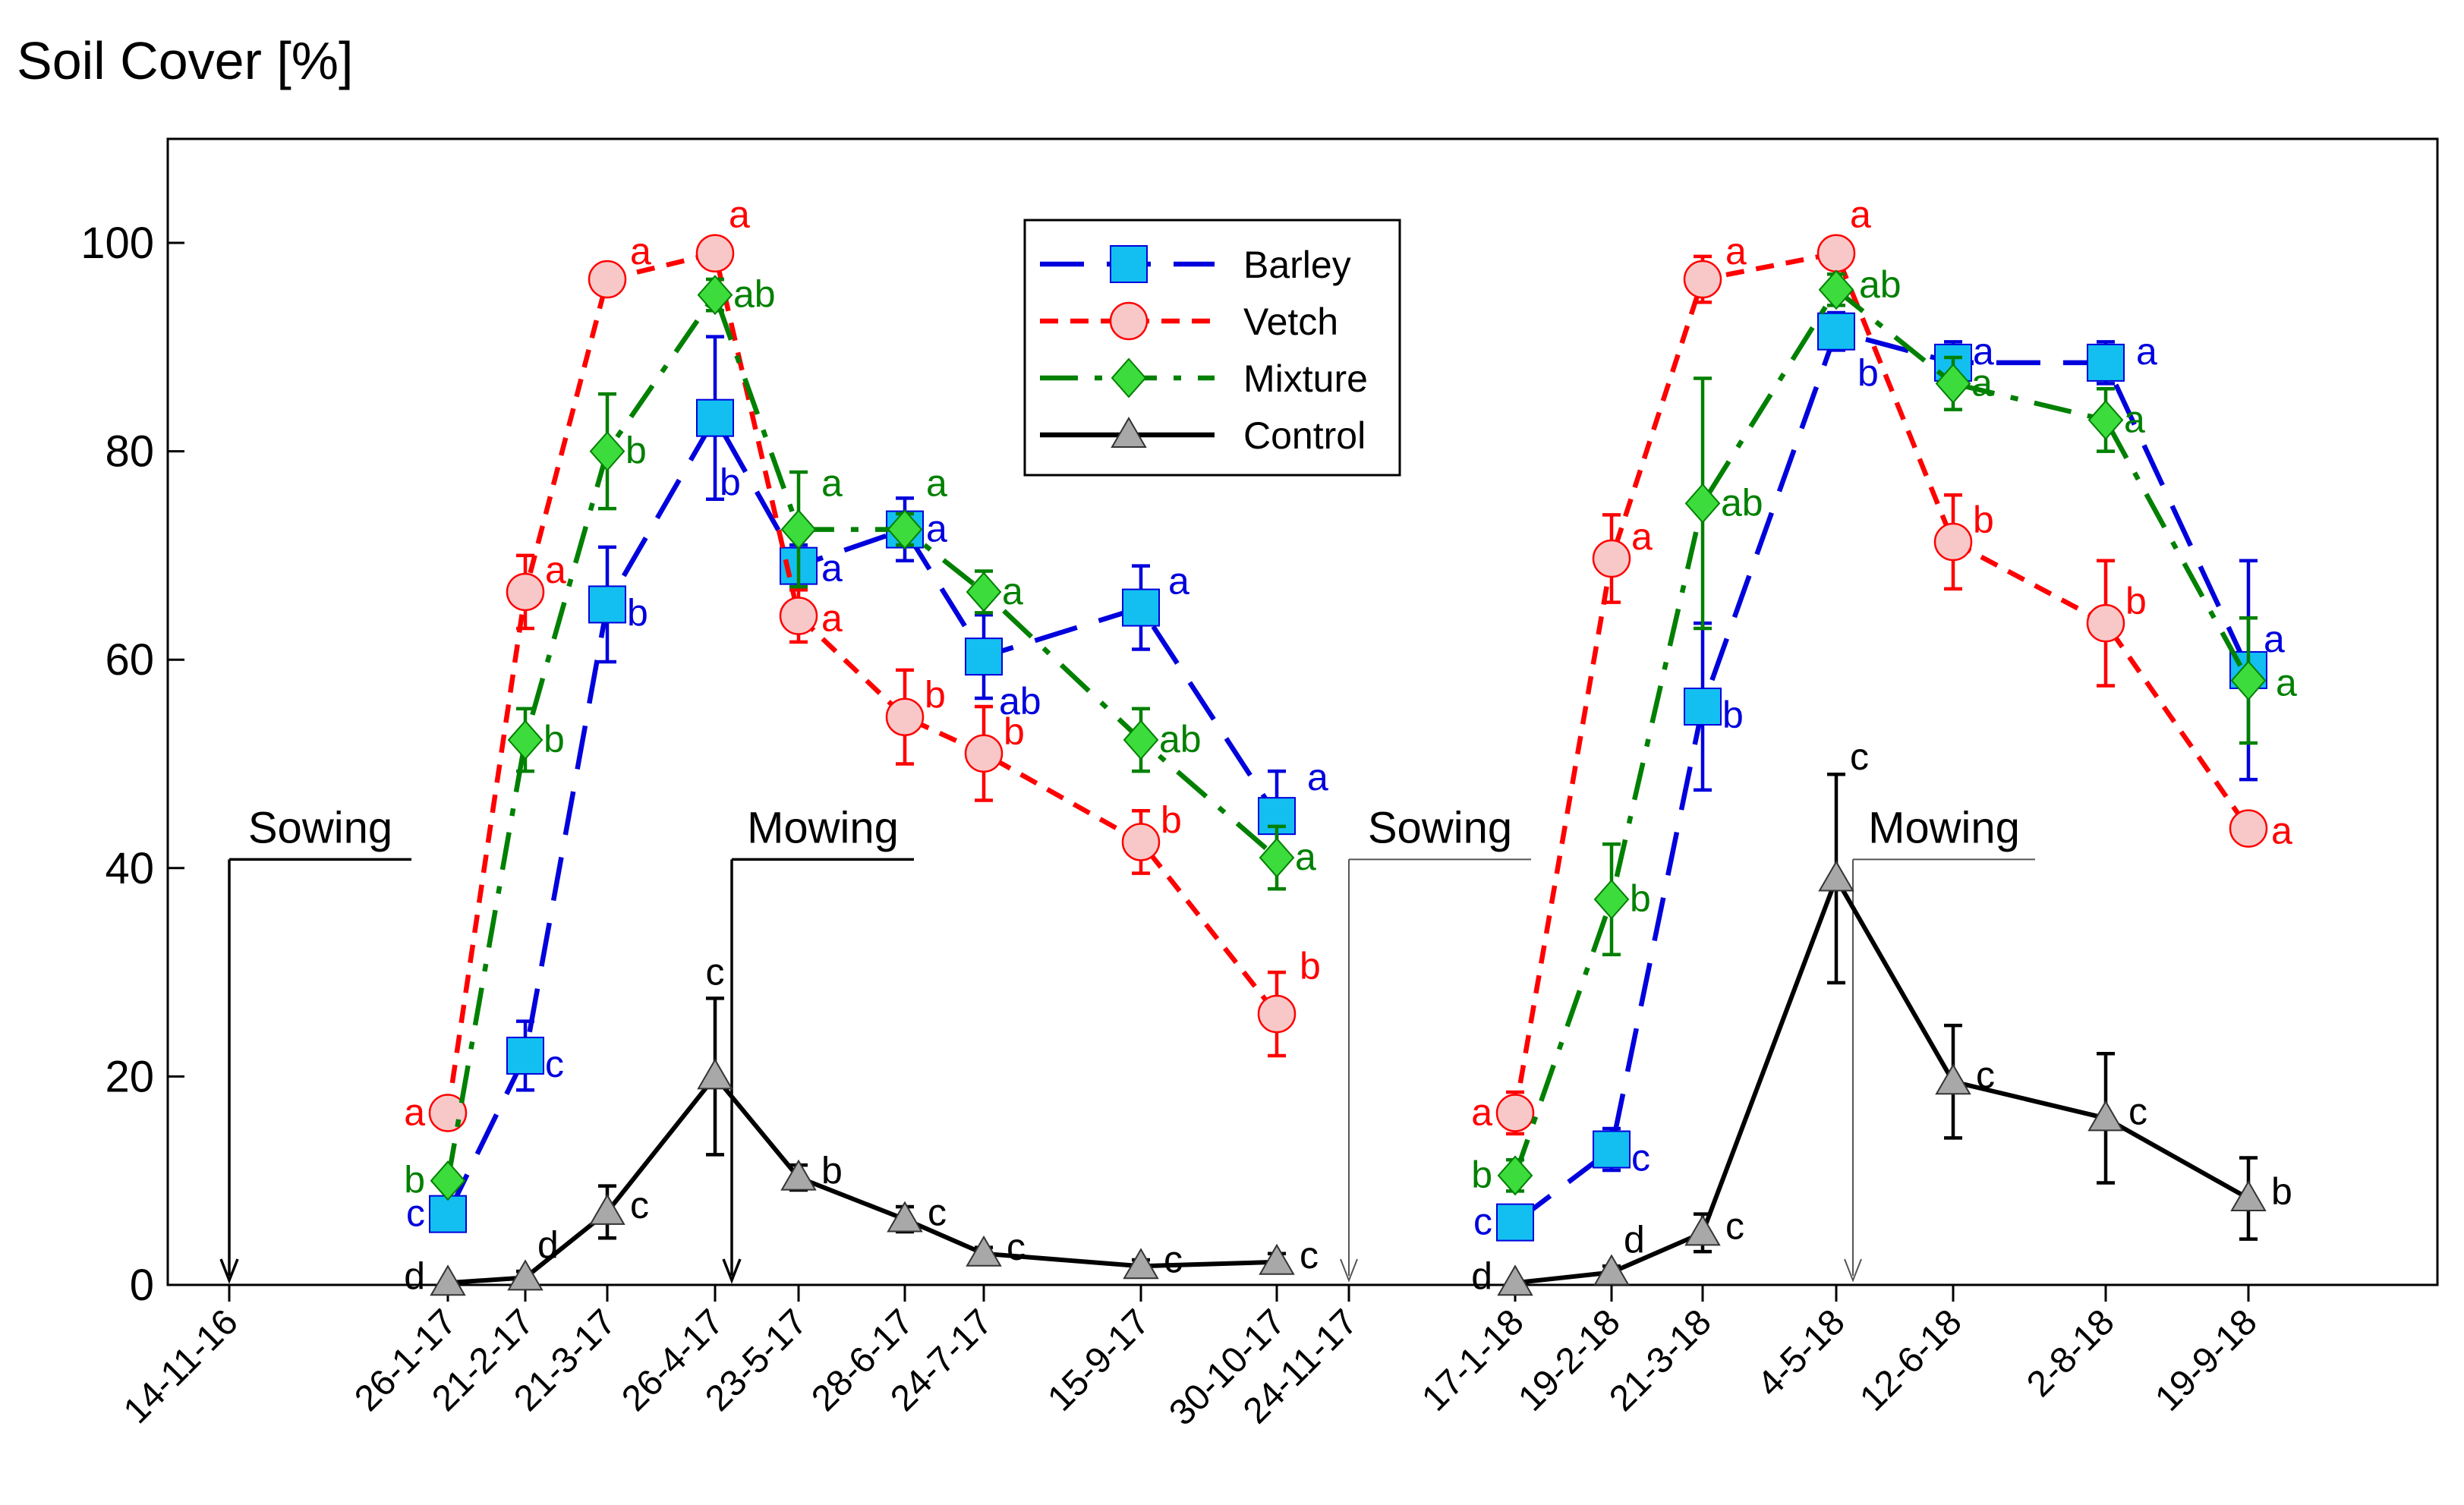 Image resolution: width=2464 pixels, height=1505 pixels. Describe the element at coordinates (1189, 322) in the screenshot. I see `legend-item: Vetch` at that location.